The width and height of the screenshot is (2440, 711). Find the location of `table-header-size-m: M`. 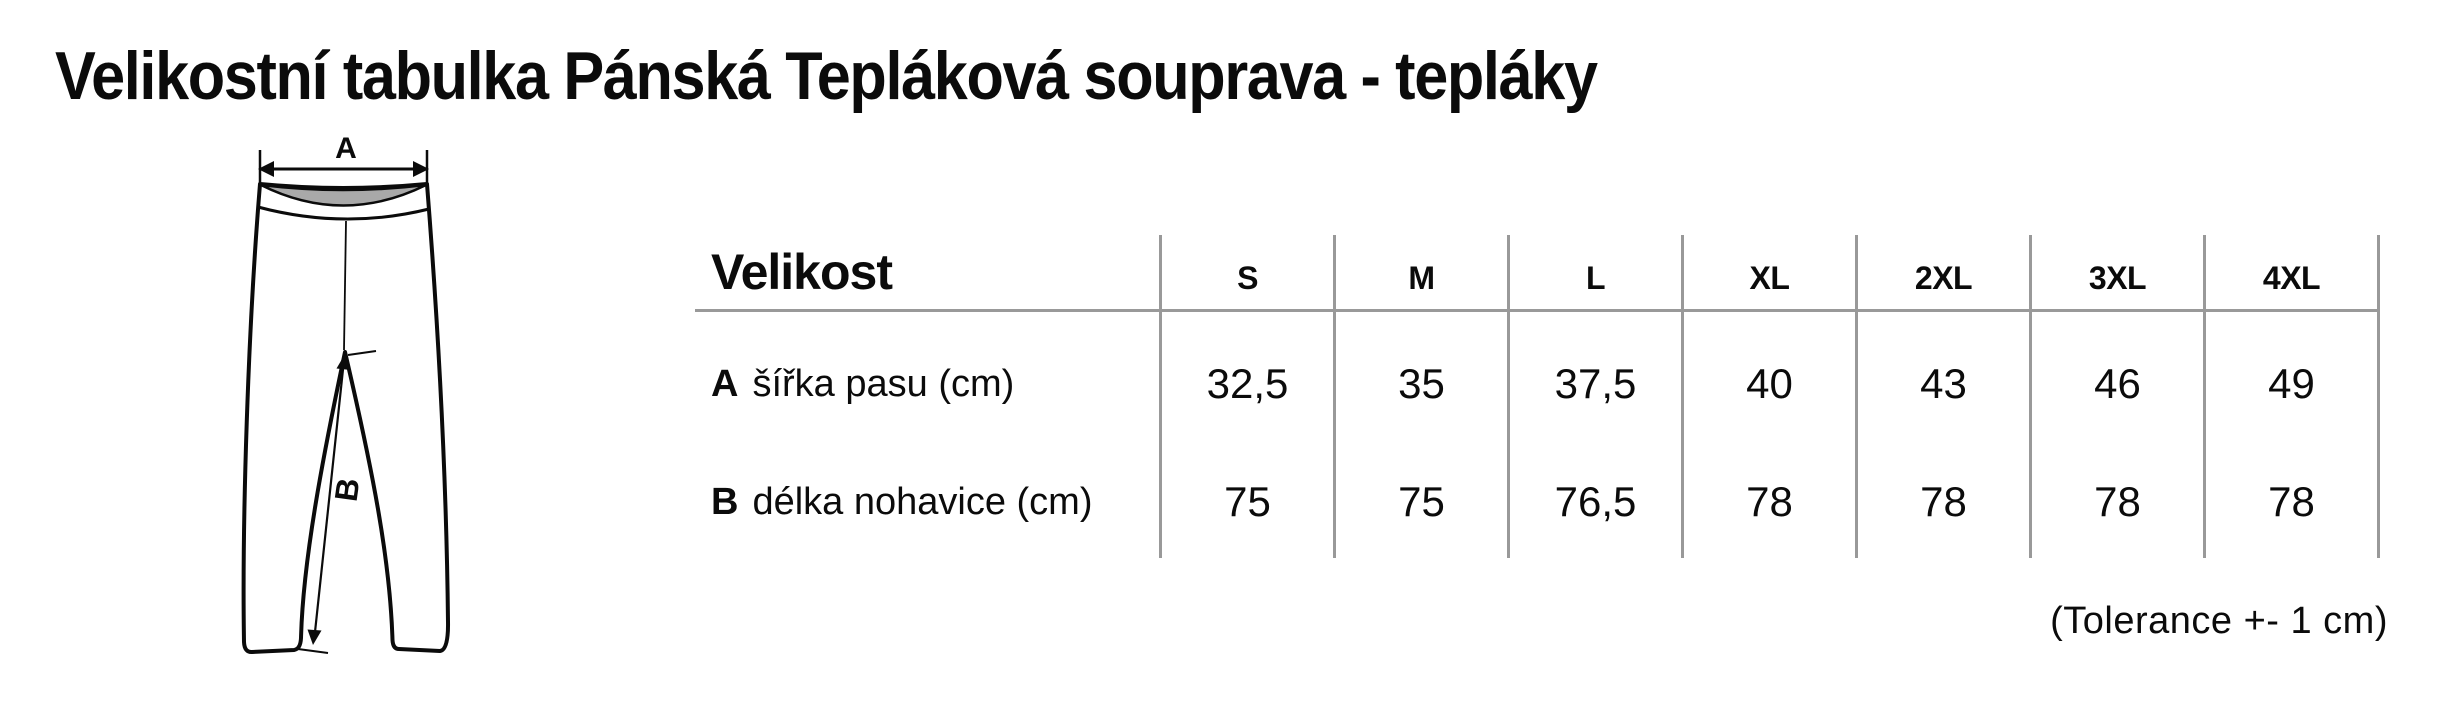

table-header-size-m: M is located at coordinates (1423, 273).